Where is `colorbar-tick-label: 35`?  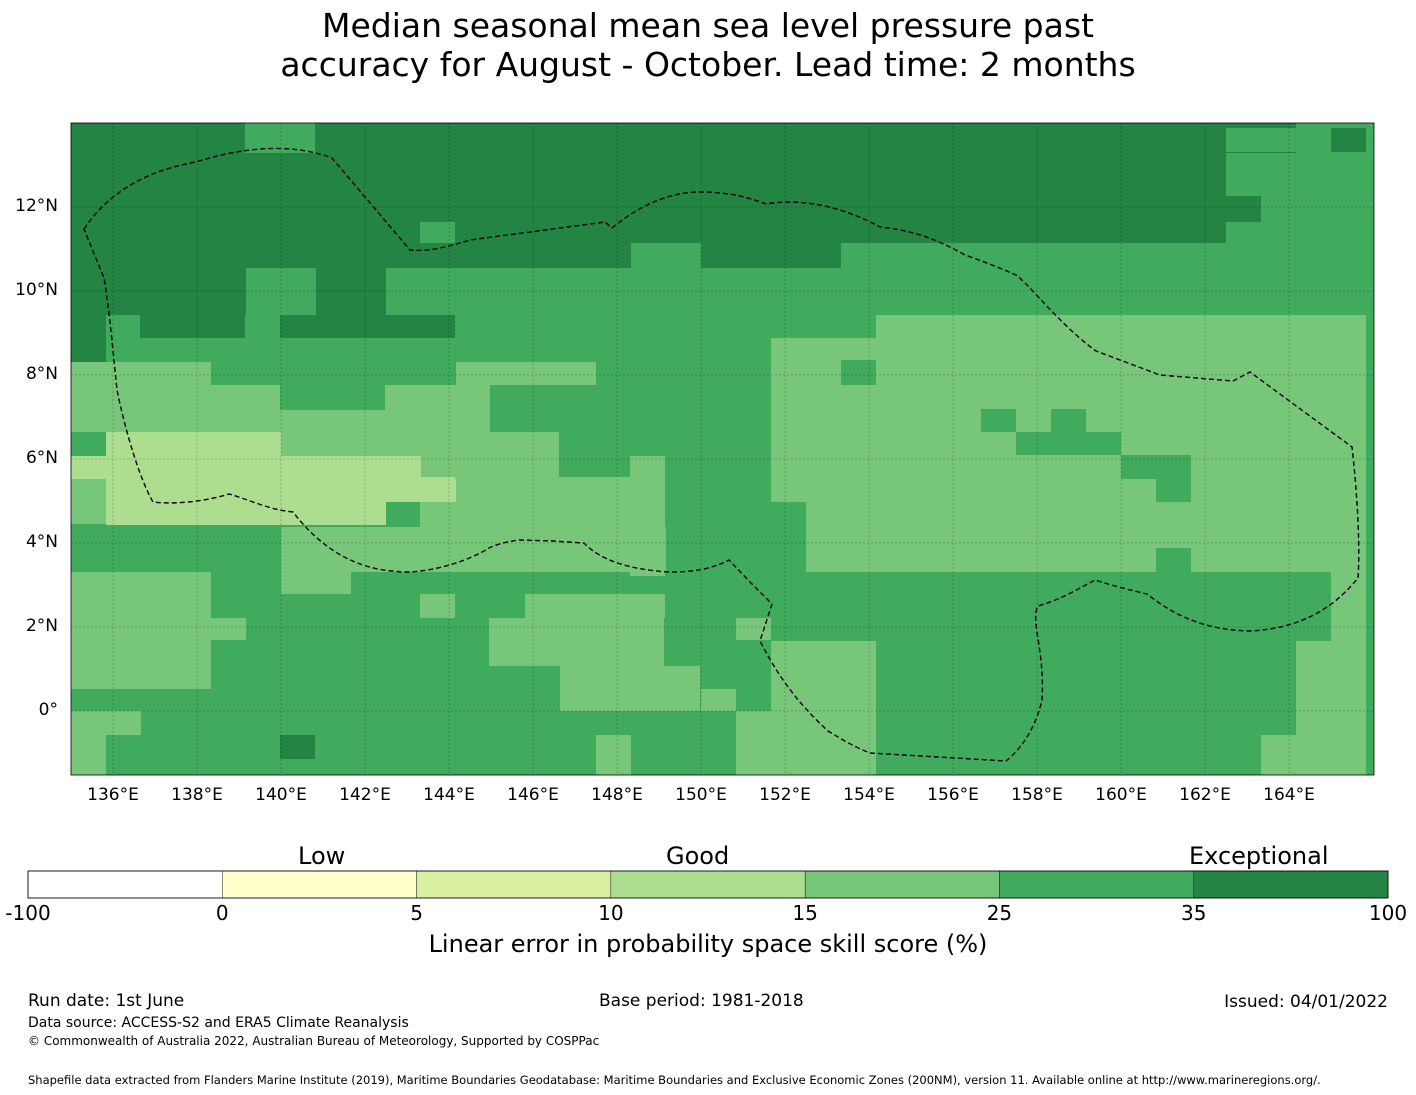
colorbar-tick-label: 35 is located at coordinates (1193, 913).